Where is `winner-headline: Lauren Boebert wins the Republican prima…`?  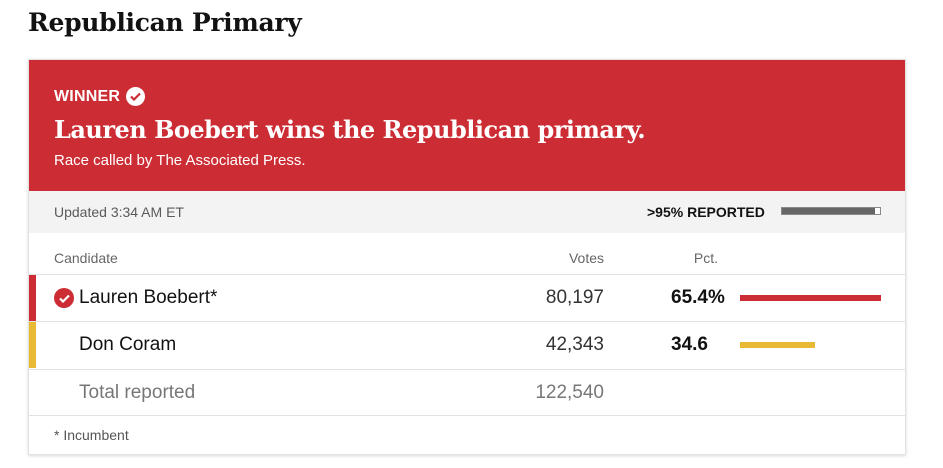
winner-headline: Lauren Boebert wins the Republican prima… is located at coordinates (350, 129).